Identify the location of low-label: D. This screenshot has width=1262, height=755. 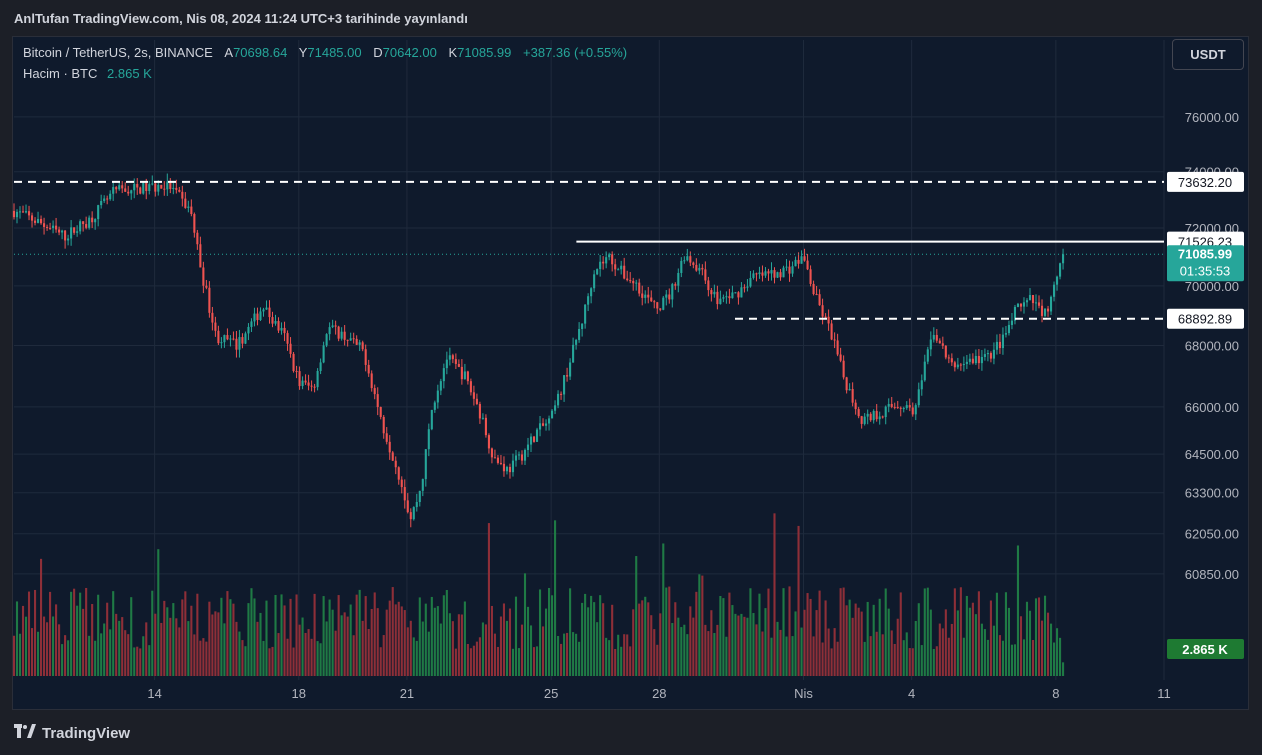
(378, 52).